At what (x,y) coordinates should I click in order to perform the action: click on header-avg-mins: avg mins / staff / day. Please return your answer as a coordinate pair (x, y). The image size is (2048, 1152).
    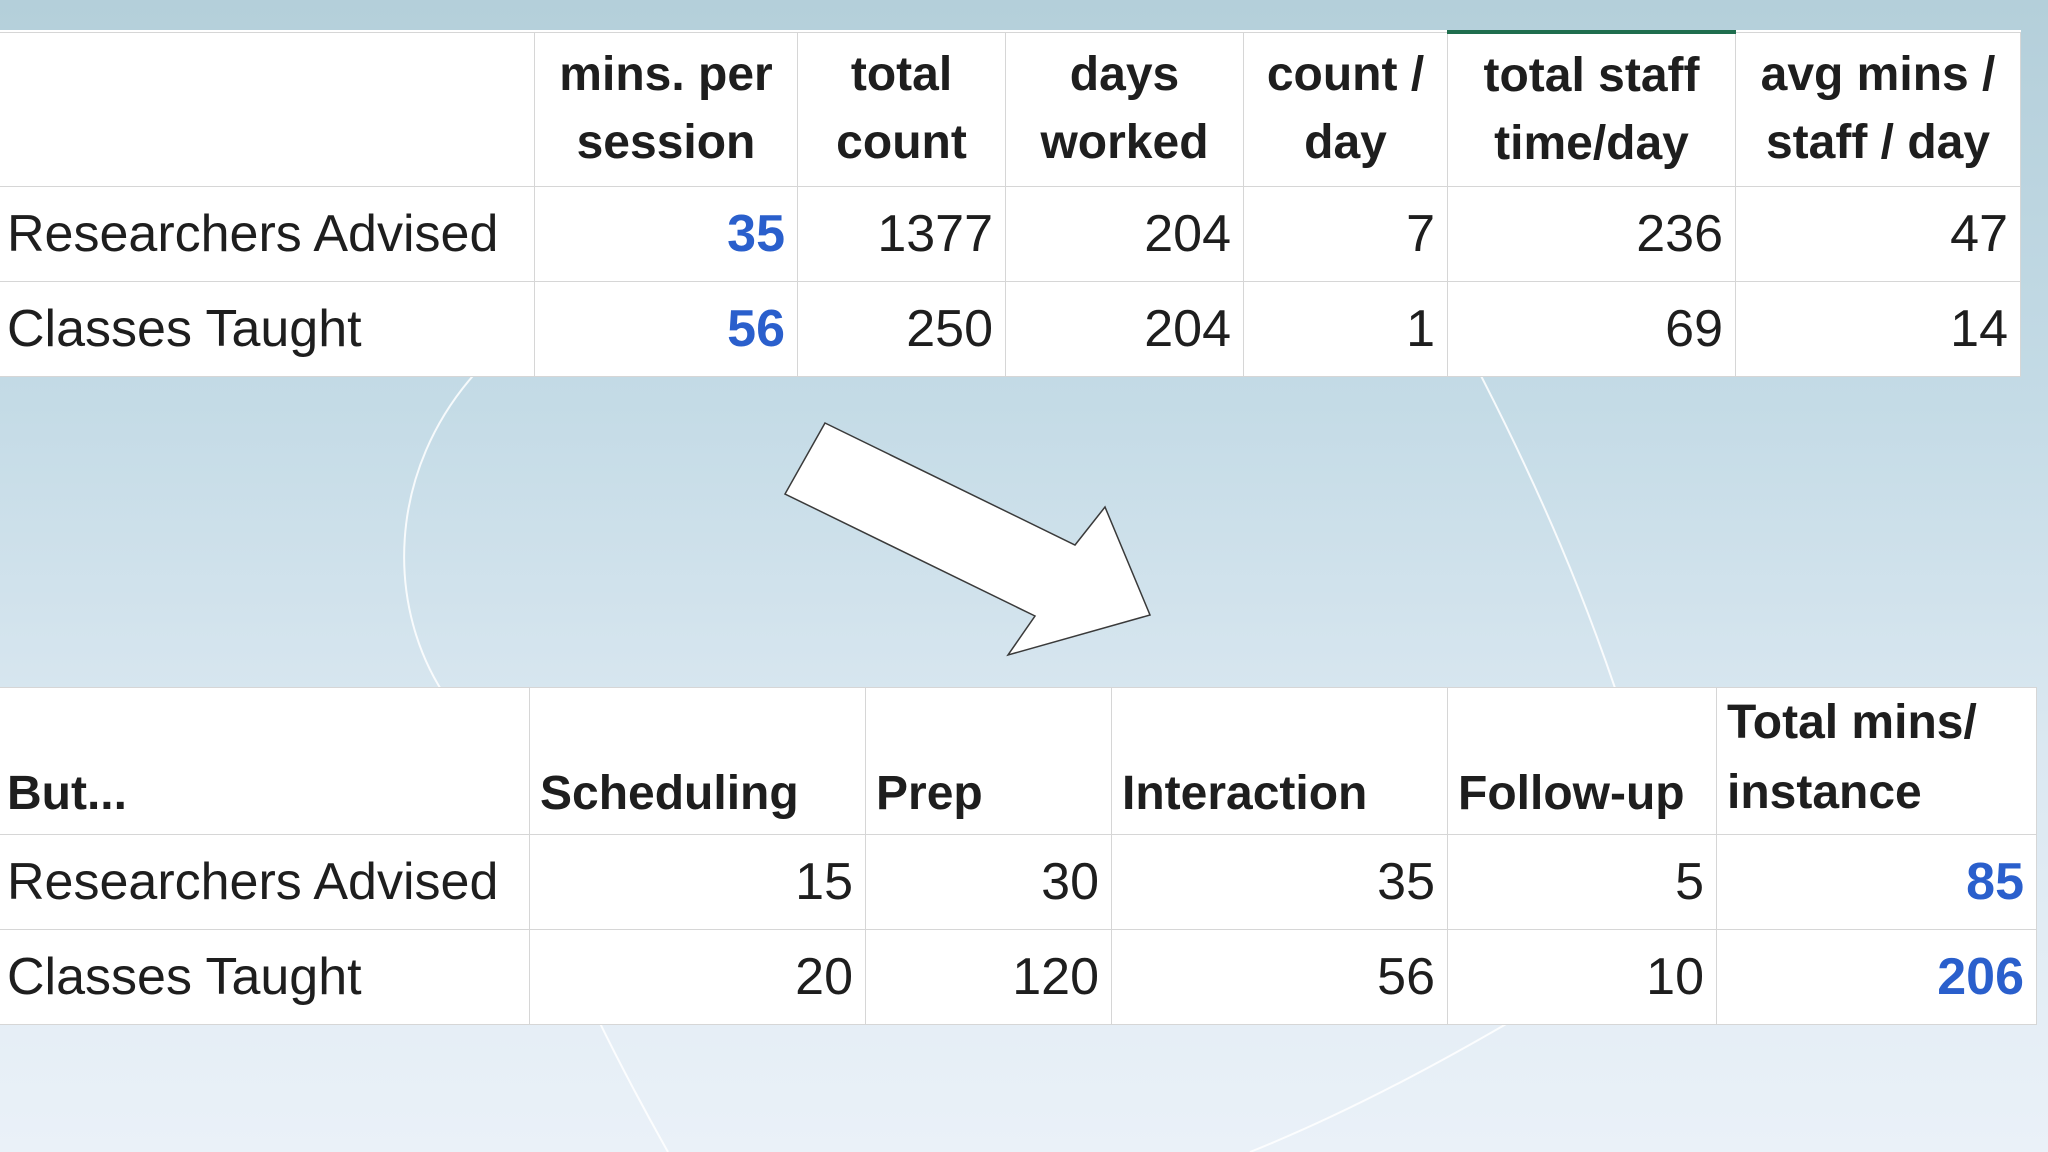
    Looking at the image, I should click on (1878, 109).